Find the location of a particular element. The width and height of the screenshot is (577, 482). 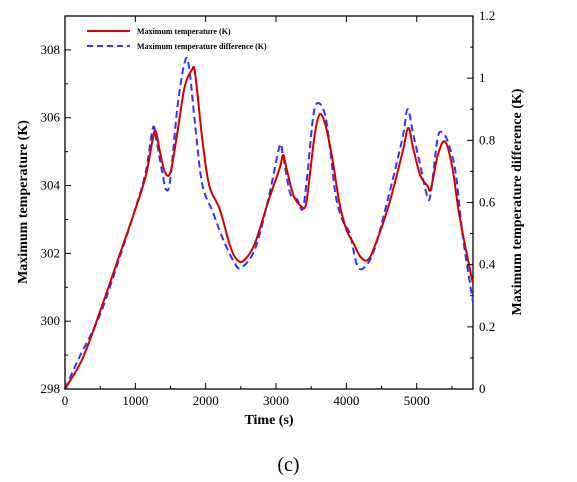

legend-label-max-temperature-difference: Maximum temperature difference (K) is located at coordinates (202, 46).